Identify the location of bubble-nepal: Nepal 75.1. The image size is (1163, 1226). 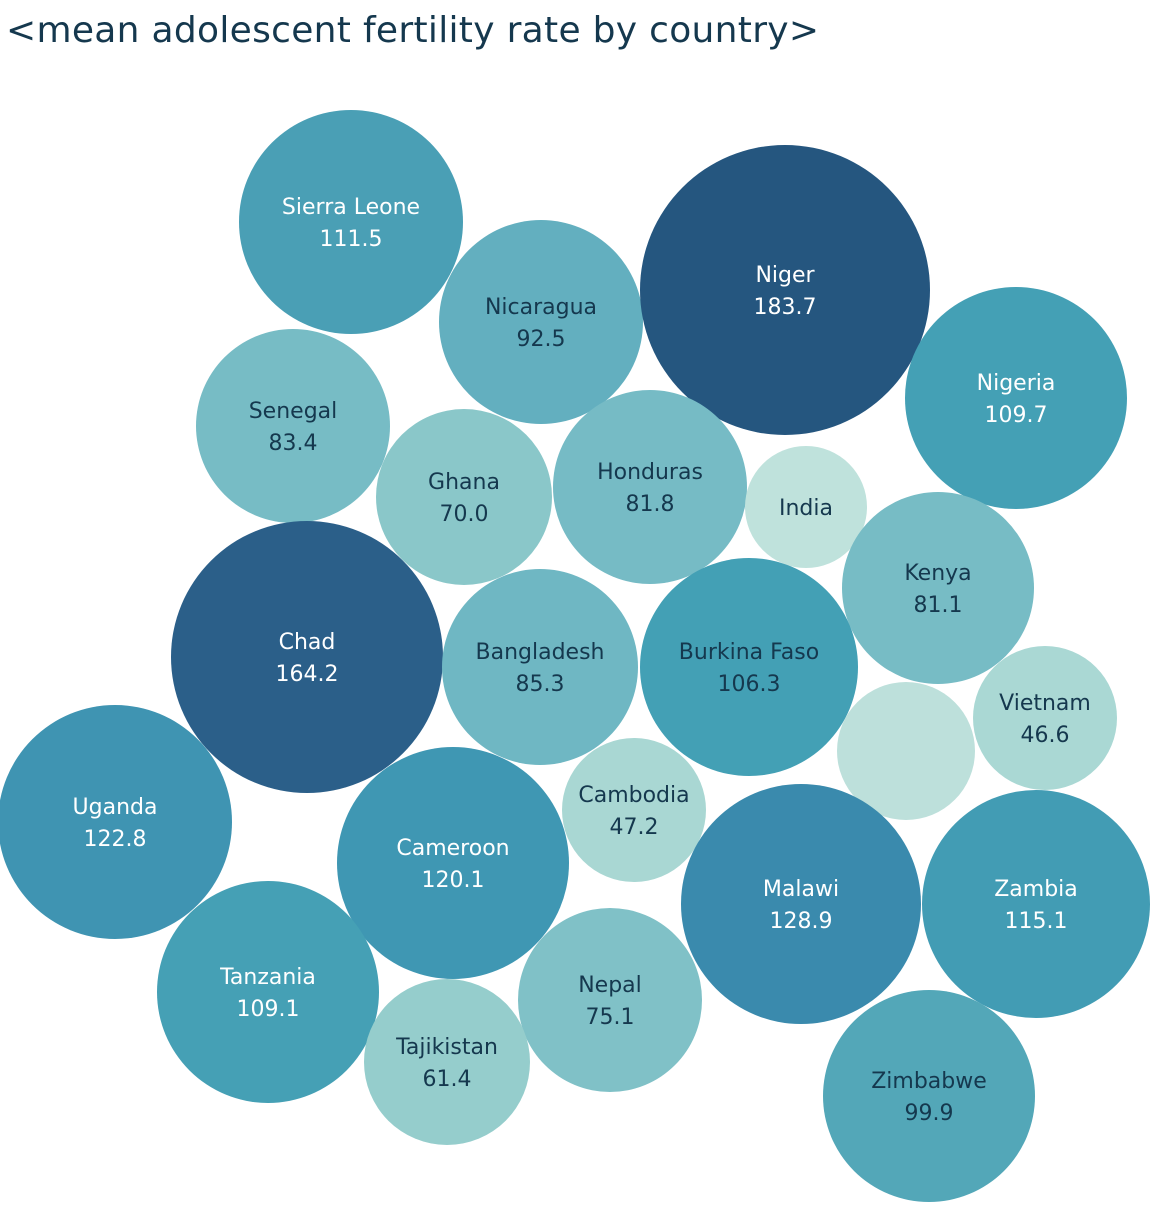
(610, 1000).